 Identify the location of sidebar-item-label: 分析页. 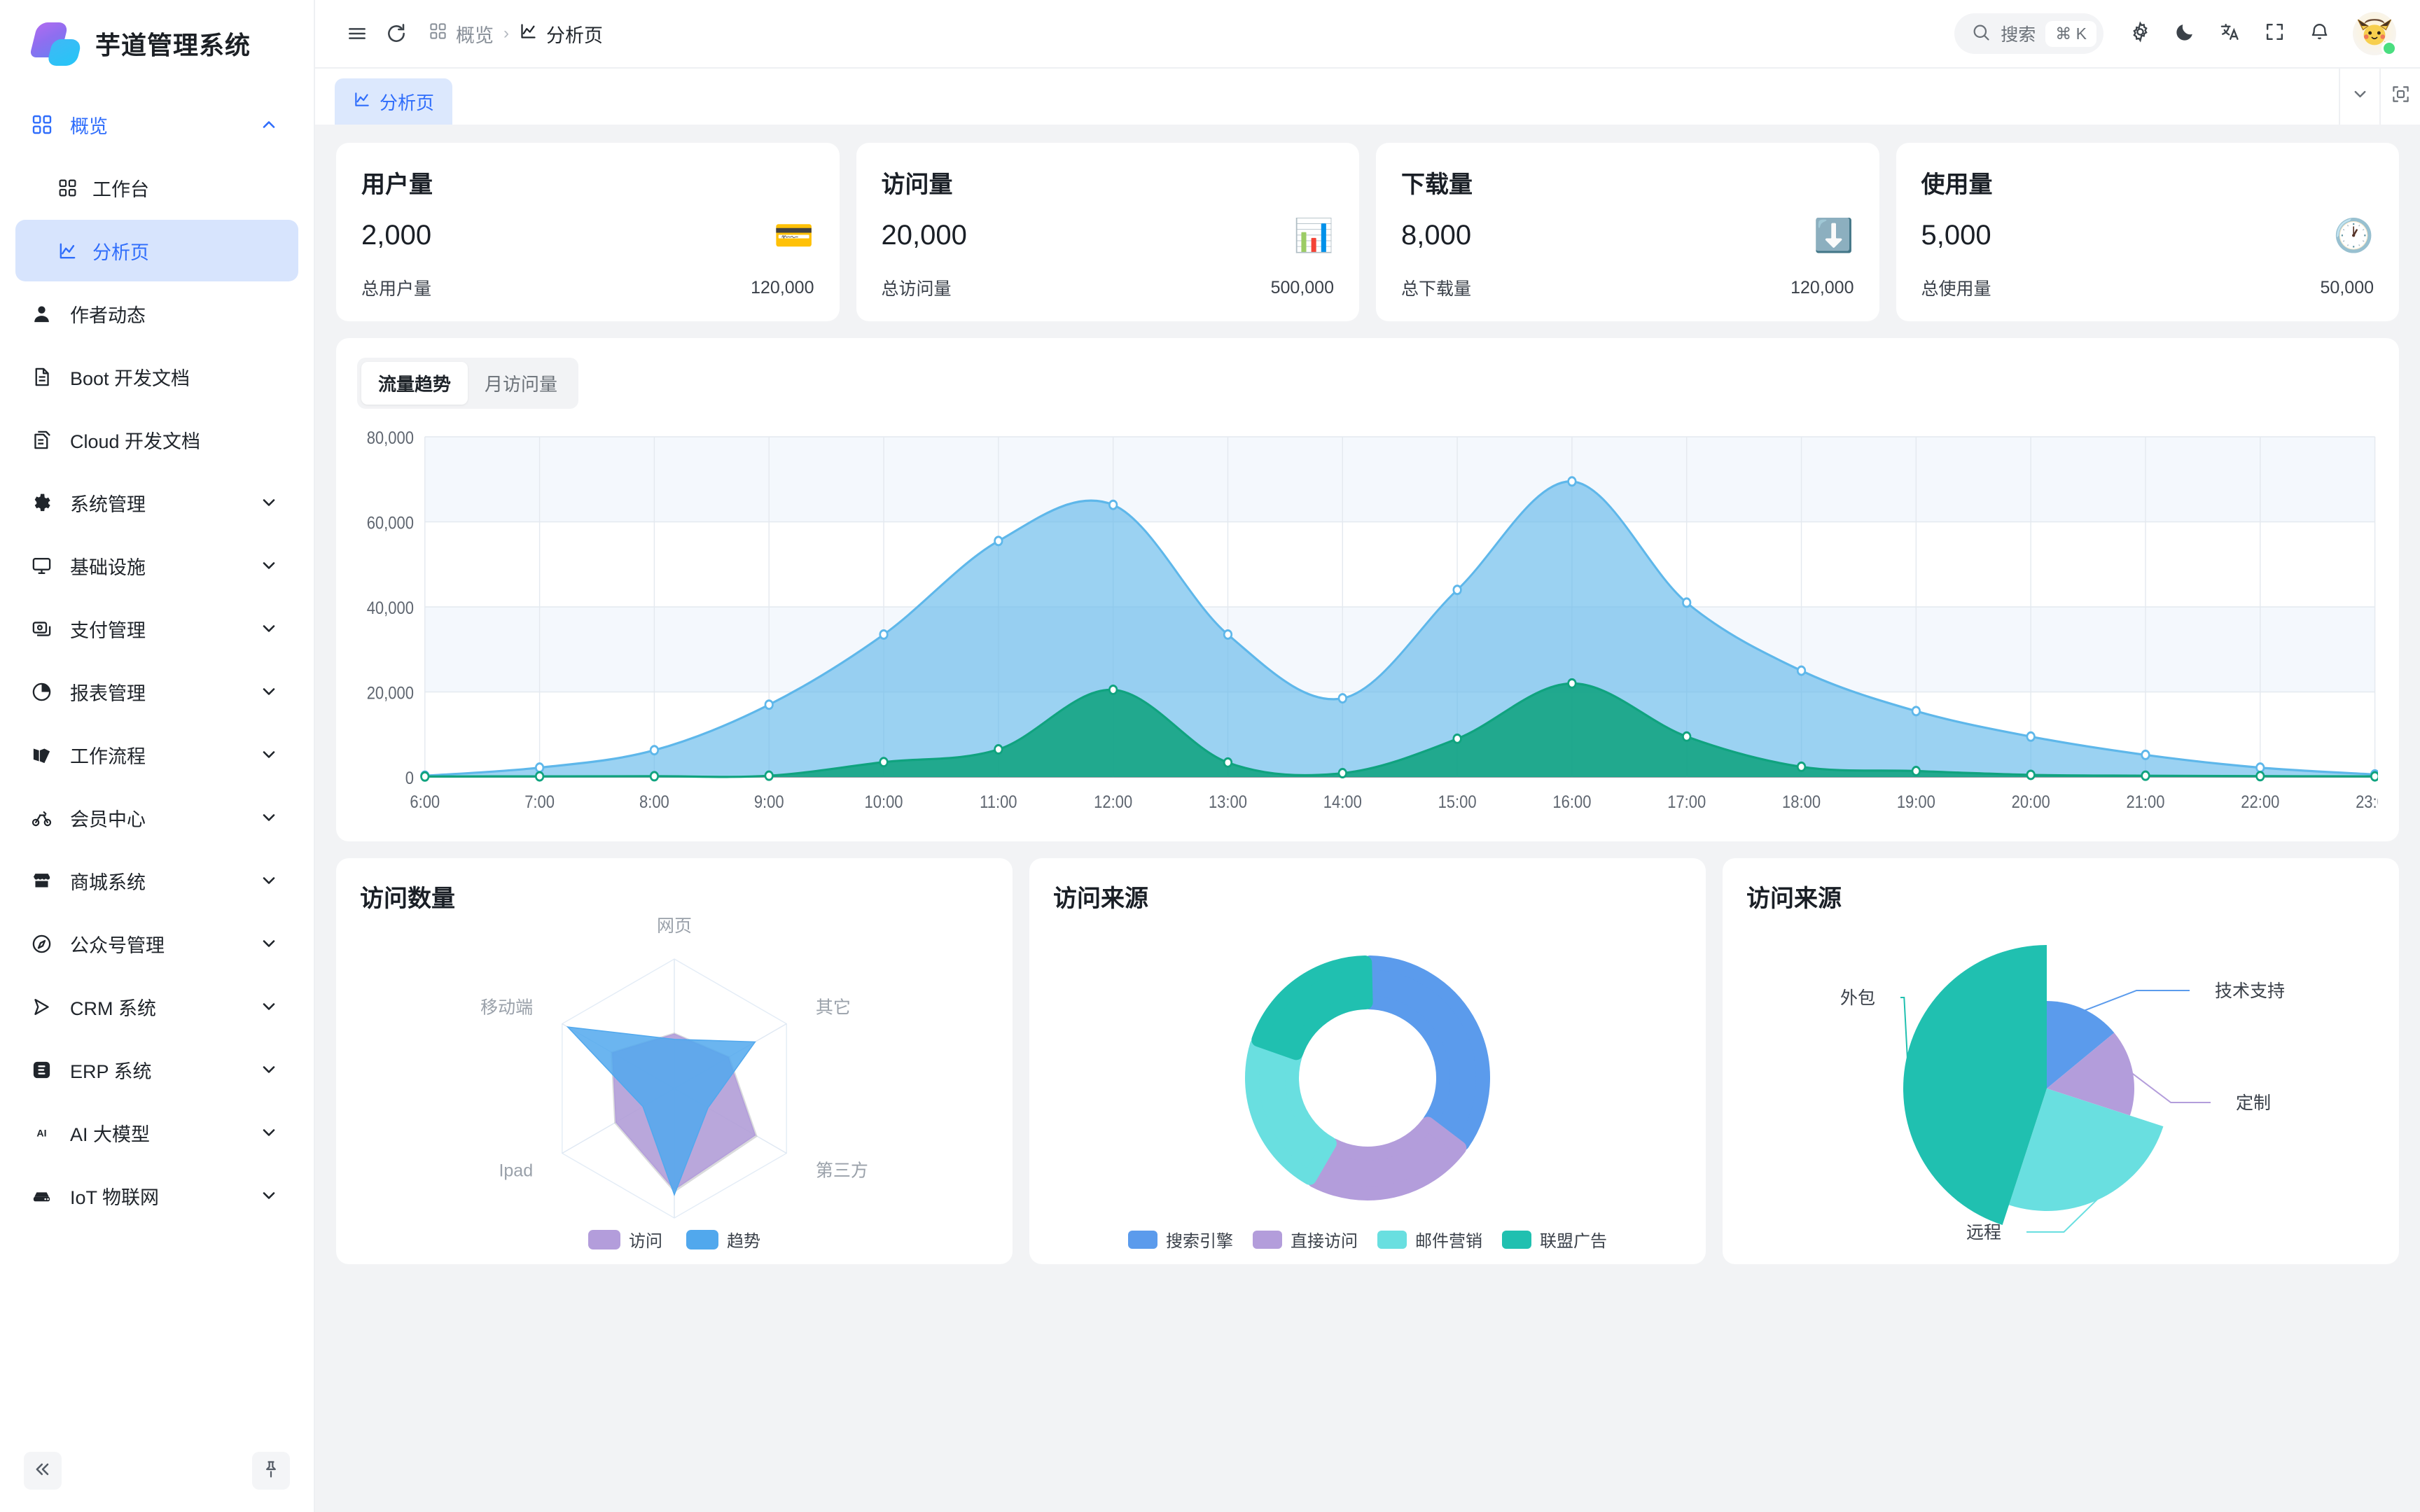
(121, 252).